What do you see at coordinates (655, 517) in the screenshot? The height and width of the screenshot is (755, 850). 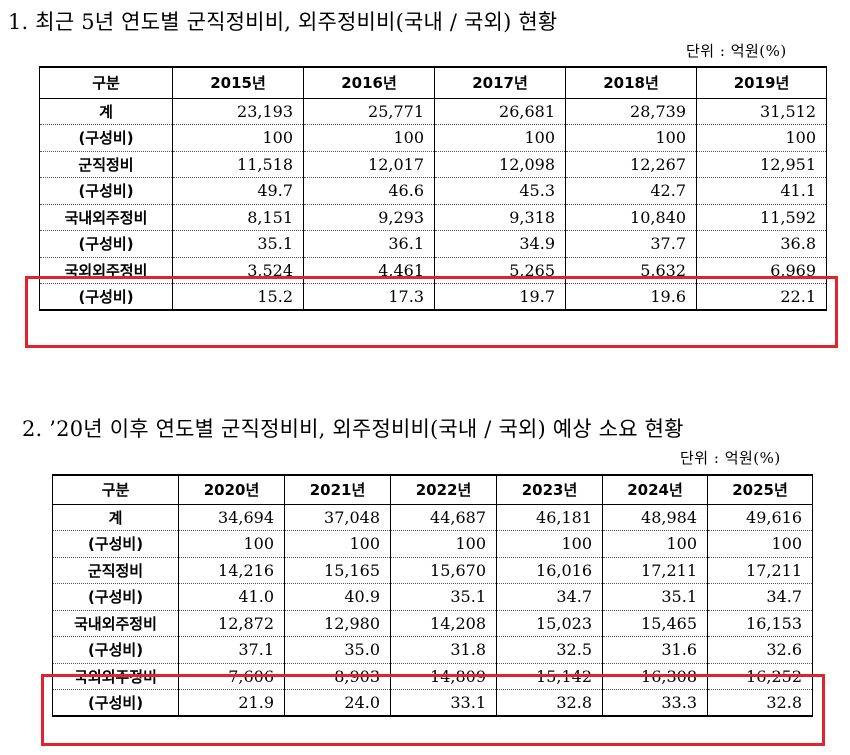 I see `cell-value: 48,984` at bounding box center [655, 517].